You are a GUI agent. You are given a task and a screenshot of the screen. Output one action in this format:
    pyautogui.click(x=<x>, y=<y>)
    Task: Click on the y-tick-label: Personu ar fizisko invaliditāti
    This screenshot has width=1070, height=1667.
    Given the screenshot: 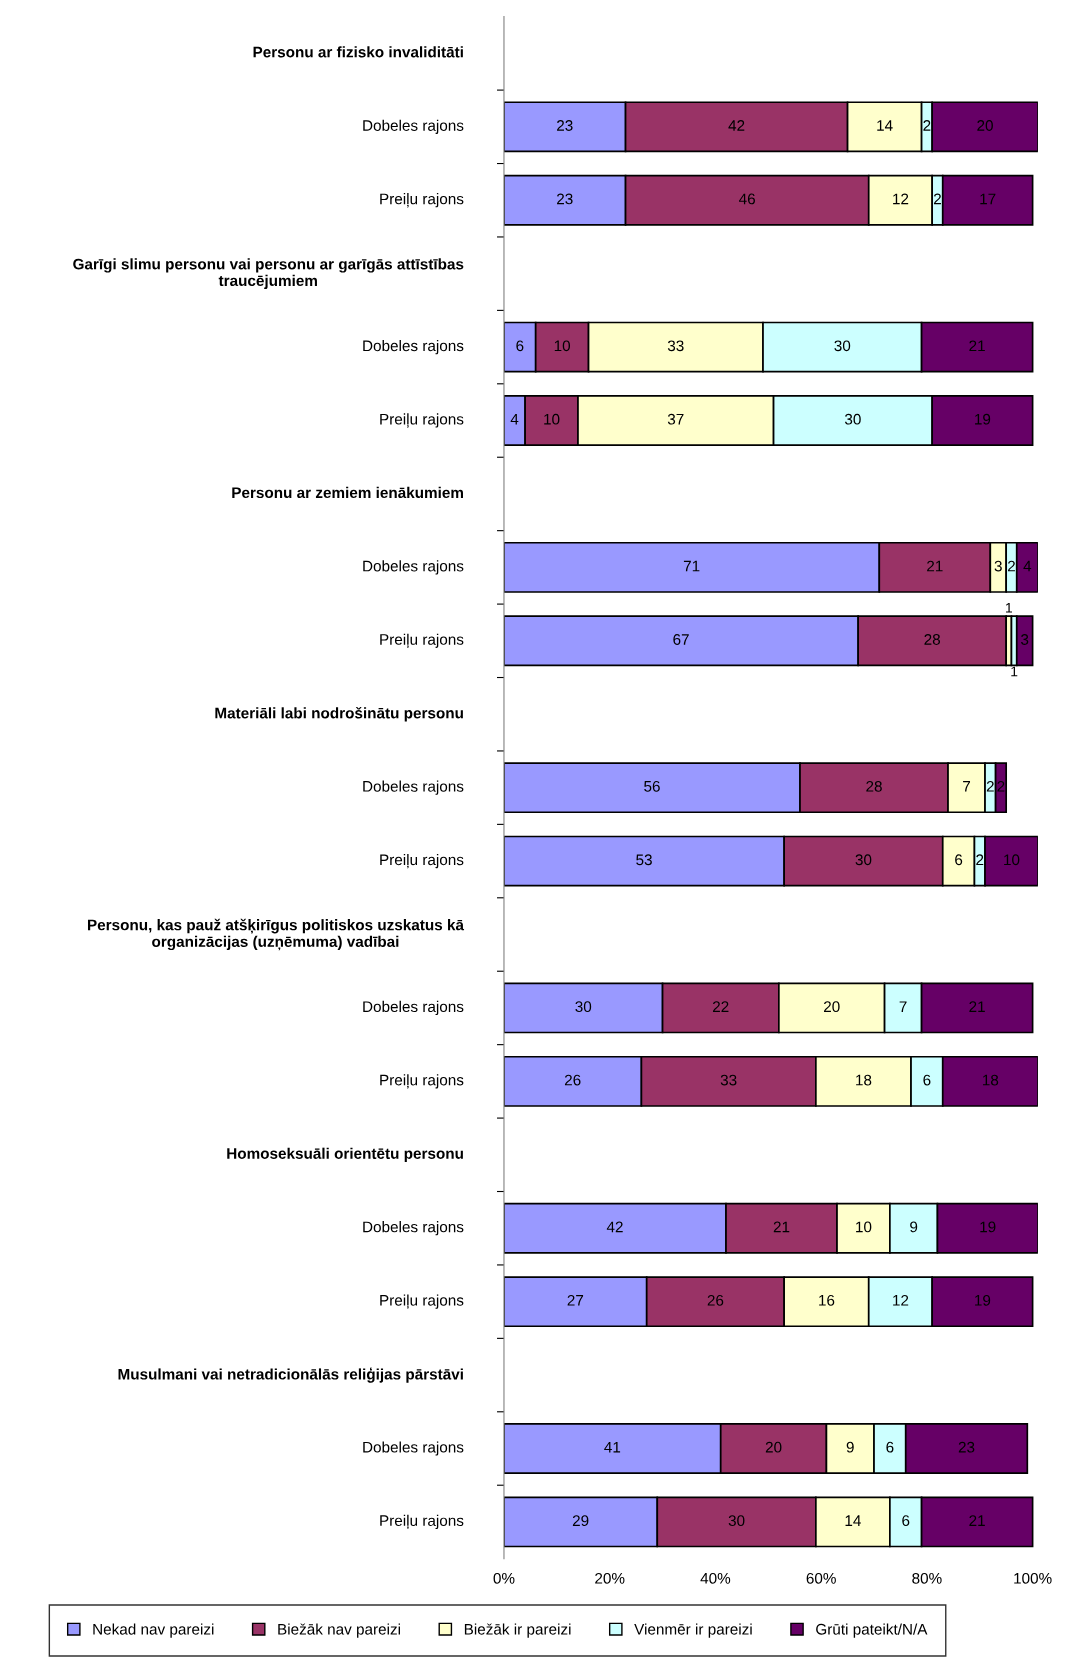 What is the action you would take?
    pyautogui.click(x=358, y=52)
    